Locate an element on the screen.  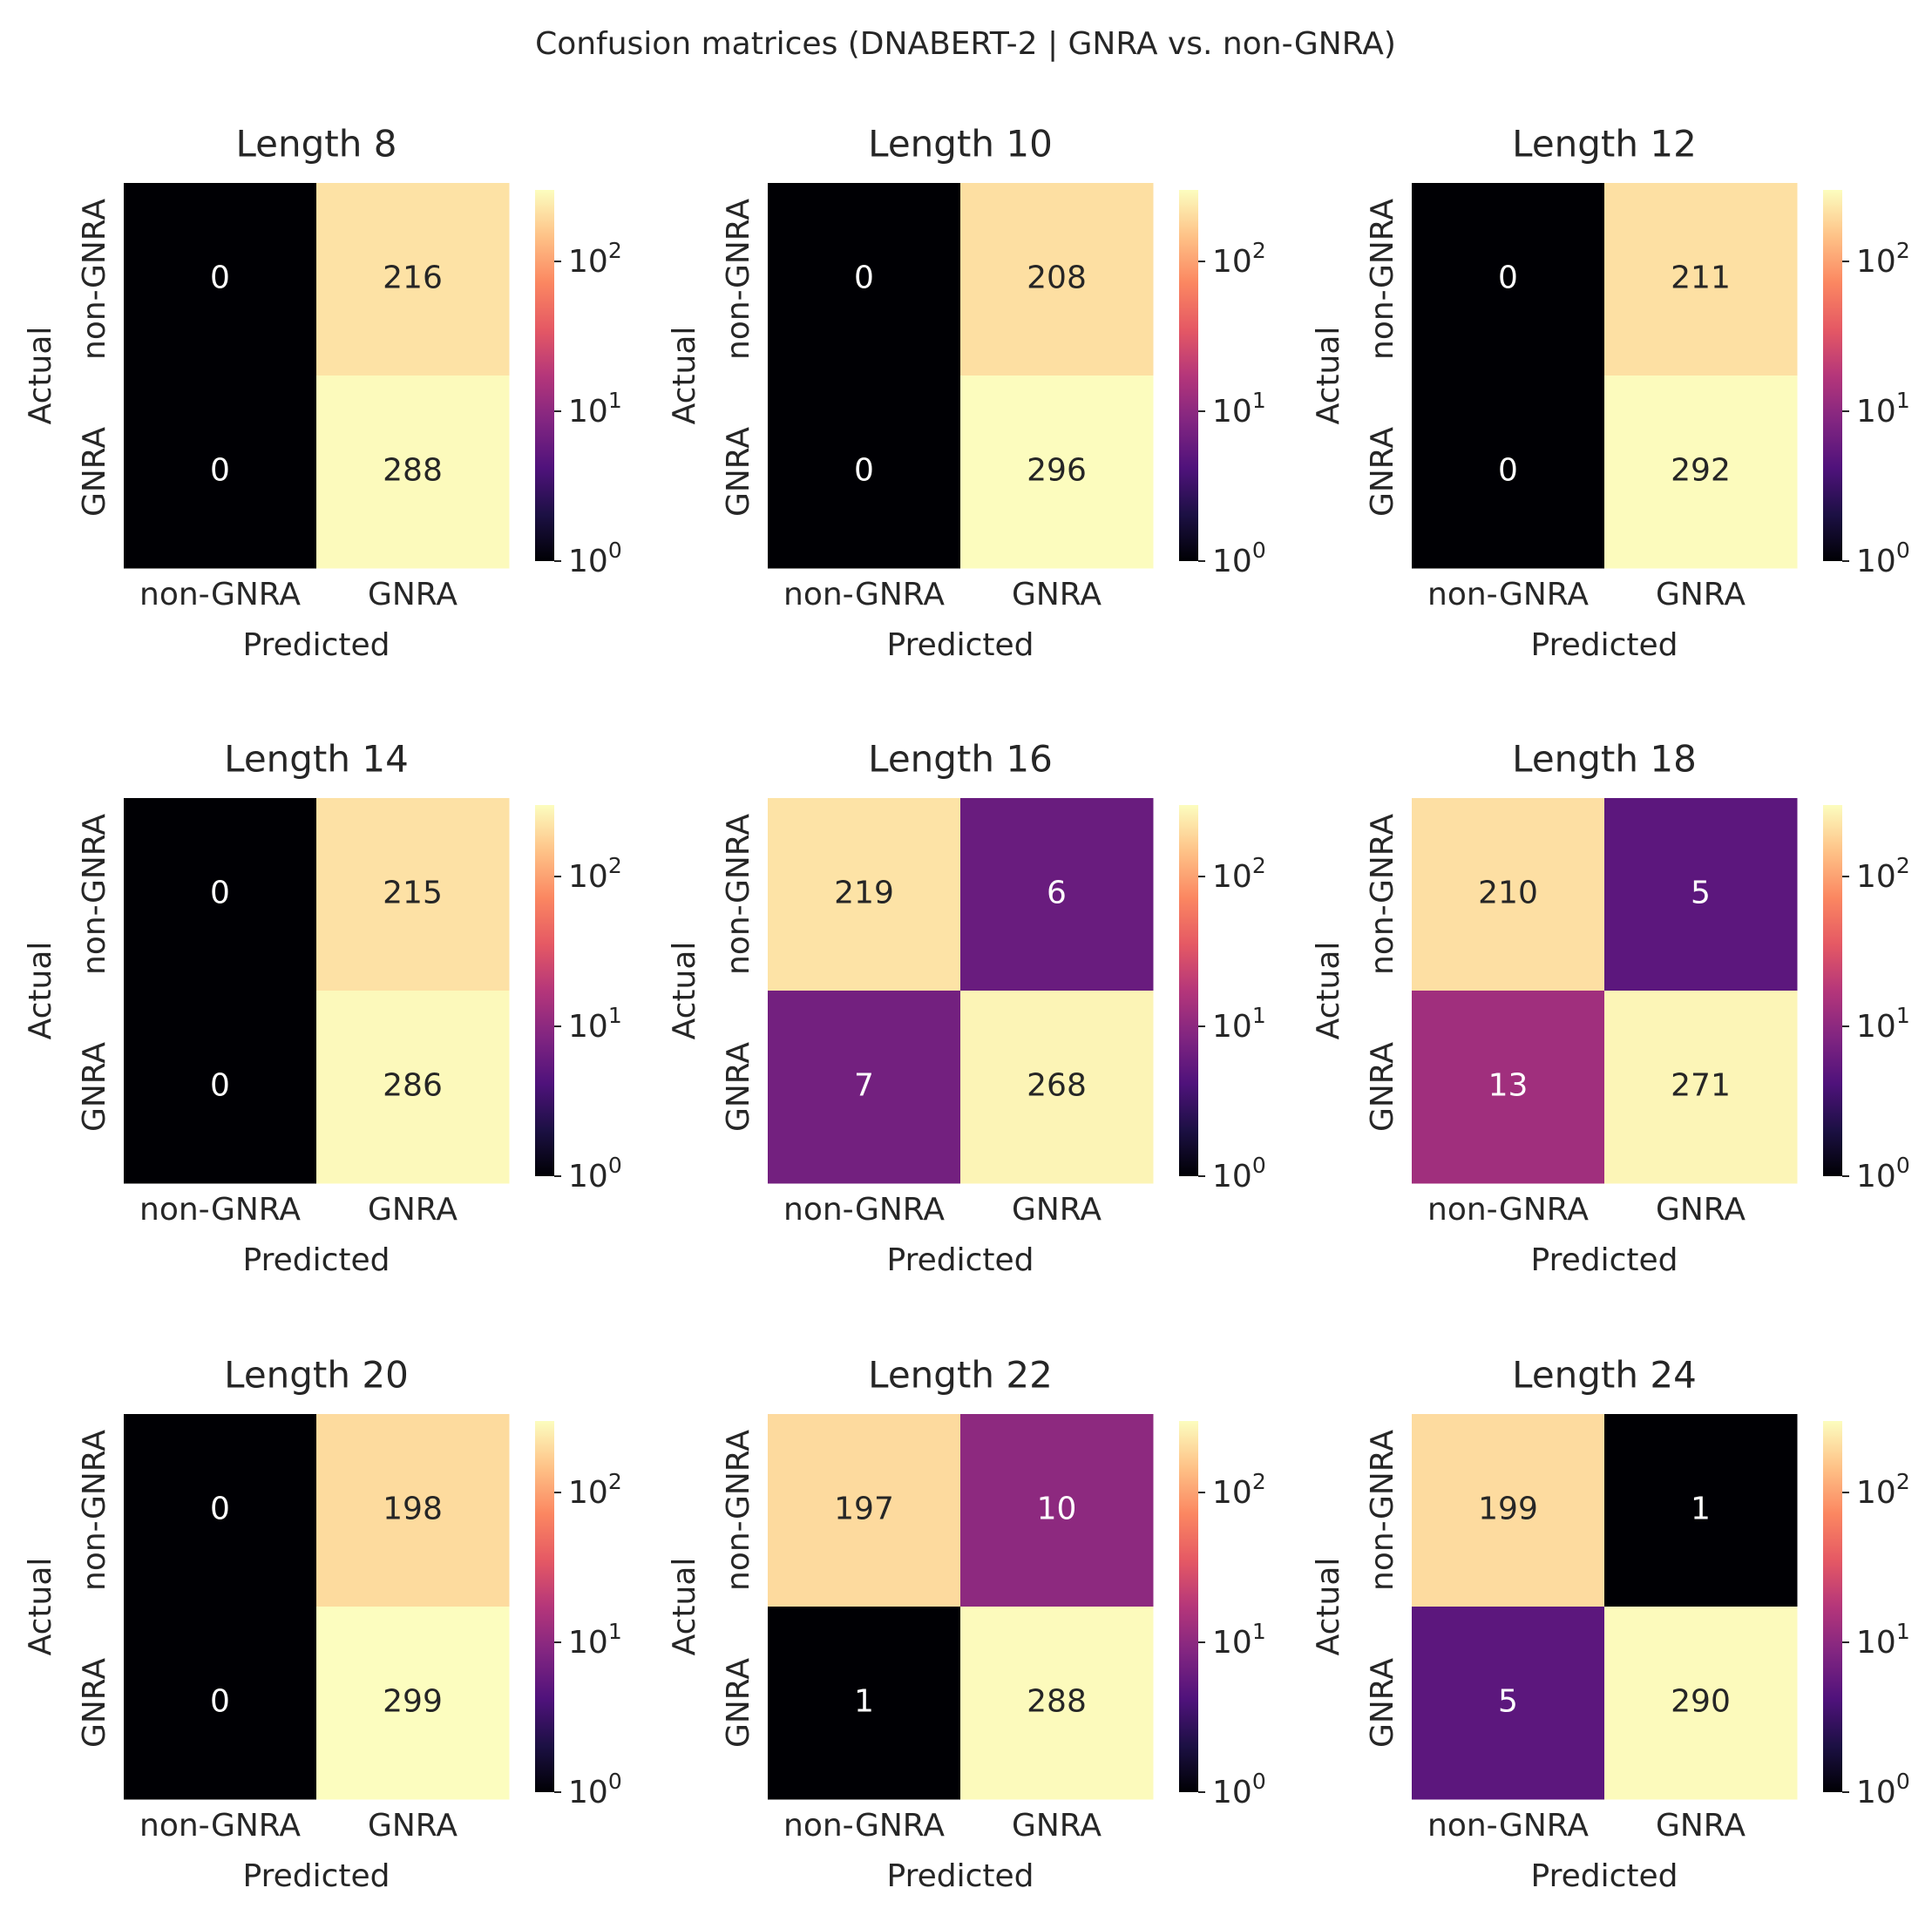
cell-value-label: 6 is located at coordinates (1057, 893).